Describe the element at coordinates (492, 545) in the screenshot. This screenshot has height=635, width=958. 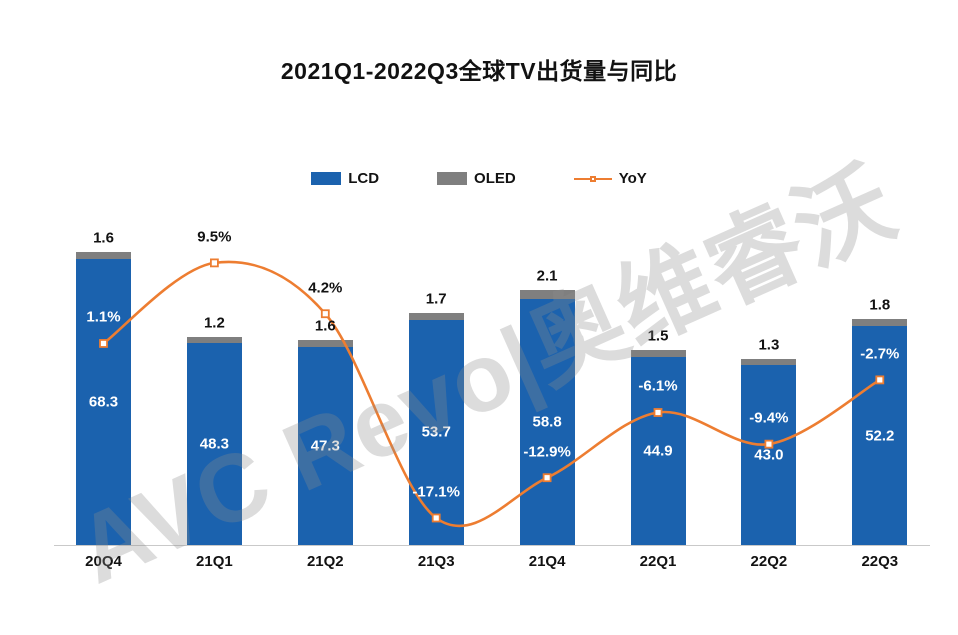
I see `x-axis-line` at that location.